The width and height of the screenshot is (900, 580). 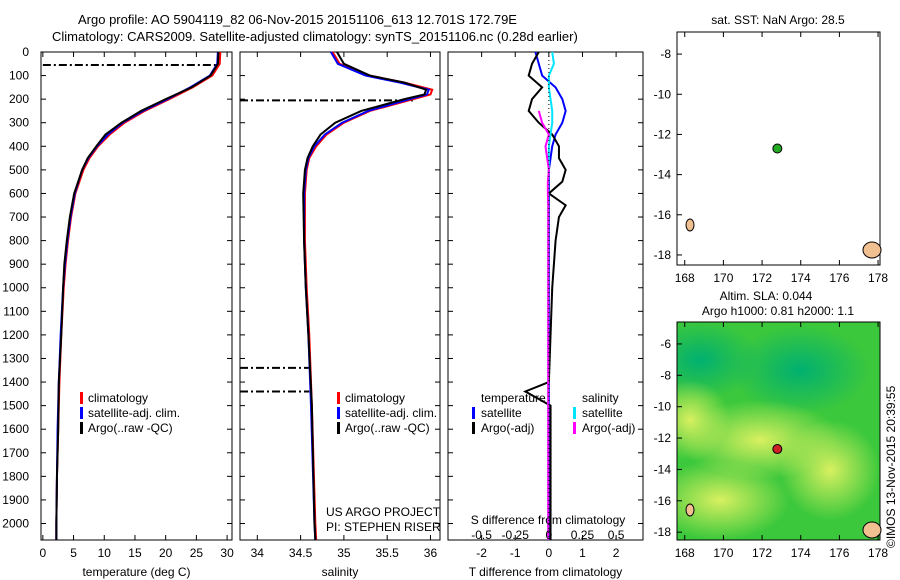 I want to click on x-tick-label: 30, so click(x=227, y=553).